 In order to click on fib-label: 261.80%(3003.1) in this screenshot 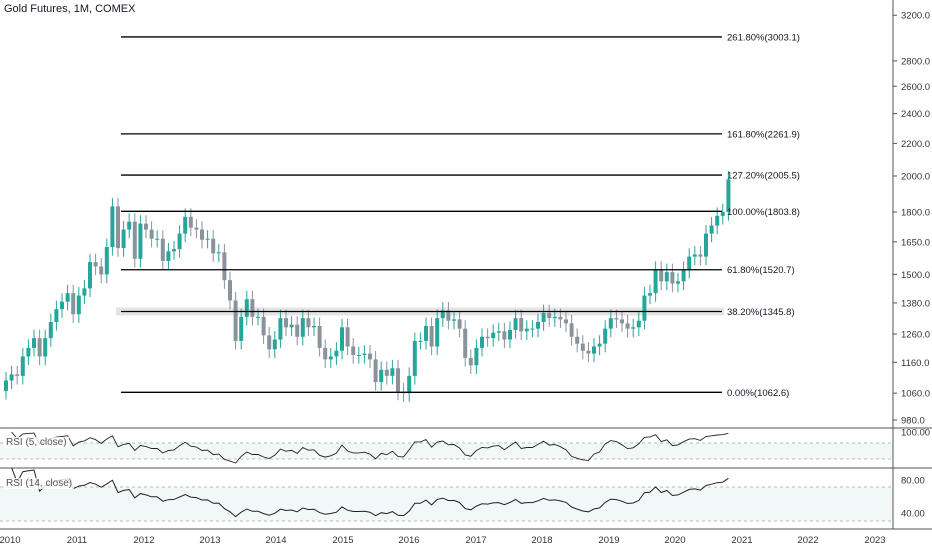, I will do `click(763, 37)`.